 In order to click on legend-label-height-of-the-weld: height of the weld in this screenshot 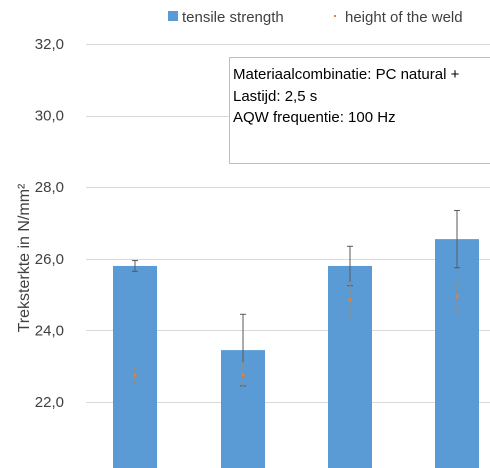, I will do `click(404, 17)`.